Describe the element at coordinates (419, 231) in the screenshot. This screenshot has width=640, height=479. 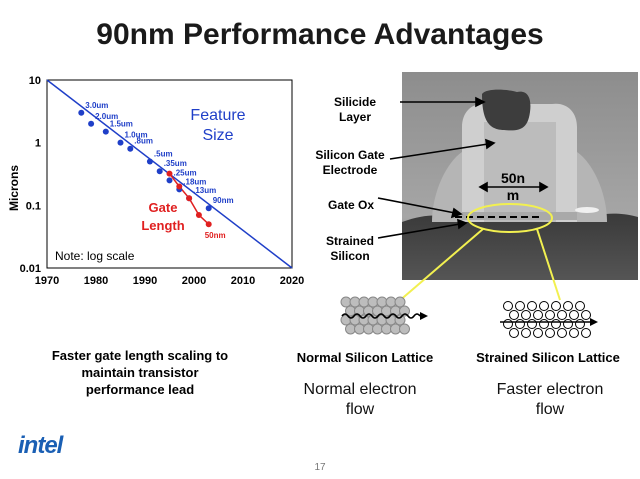
I see `strained-silicon-arrow` at that location.